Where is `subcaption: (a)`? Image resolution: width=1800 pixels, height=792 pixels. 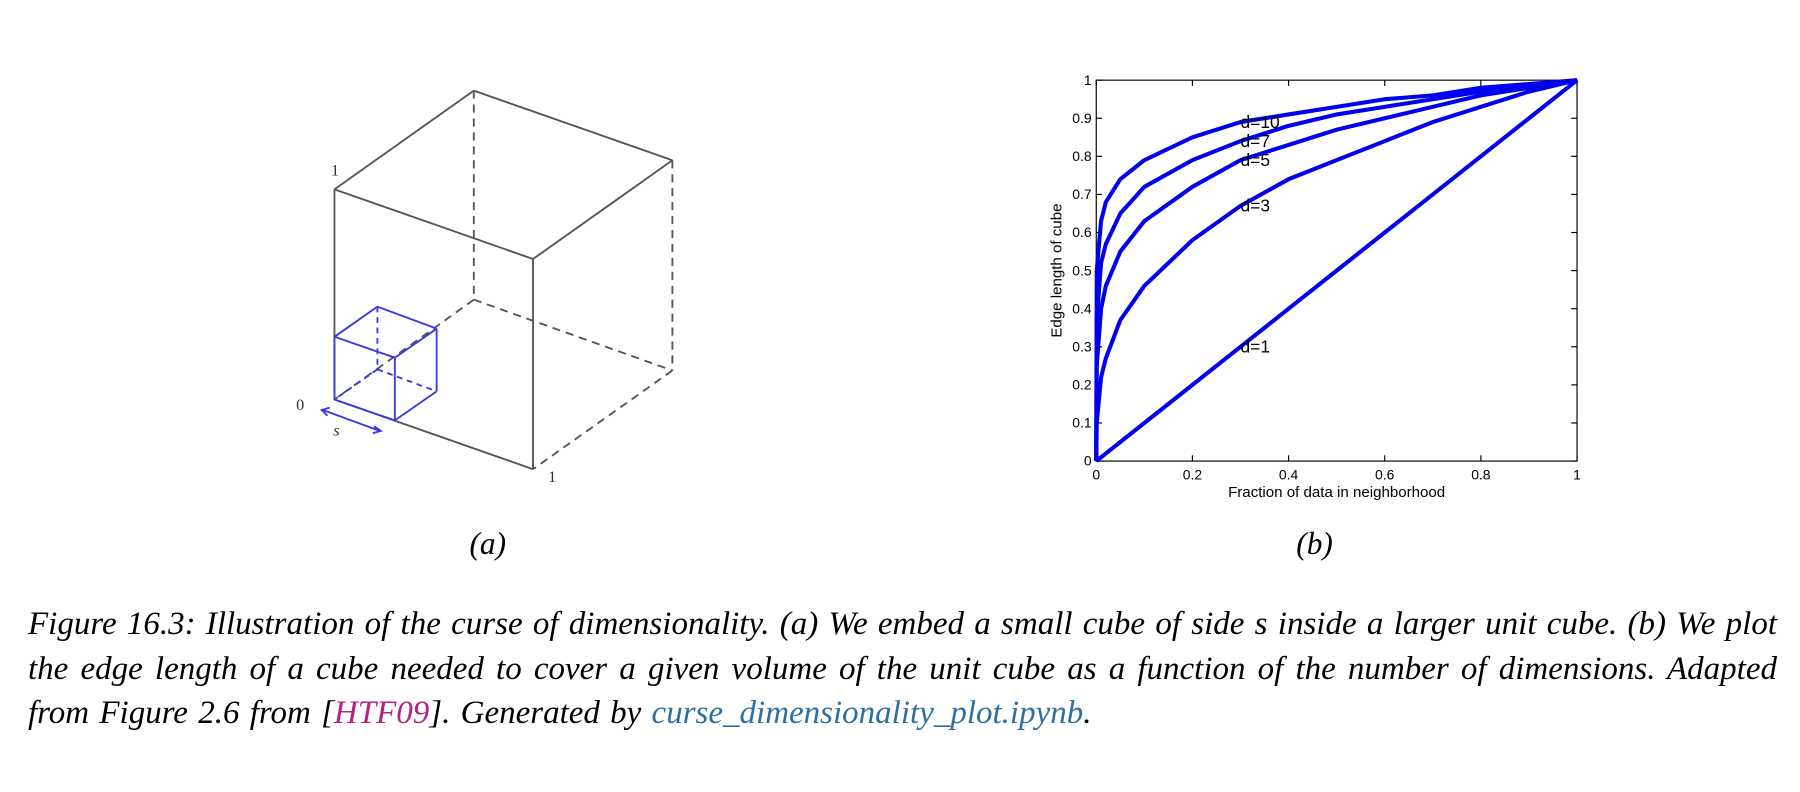 subcaption: (a) is located at coordinates (487, 543).